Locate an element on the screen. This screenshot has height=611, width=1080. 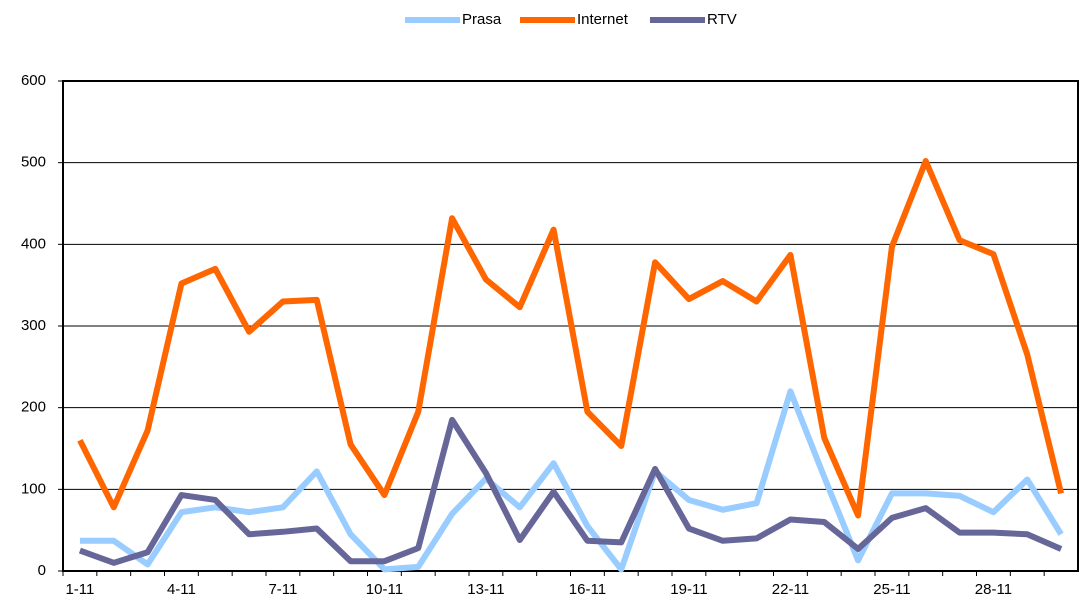
x-tick-label: 19-11 is located at coordinates (688, 589).